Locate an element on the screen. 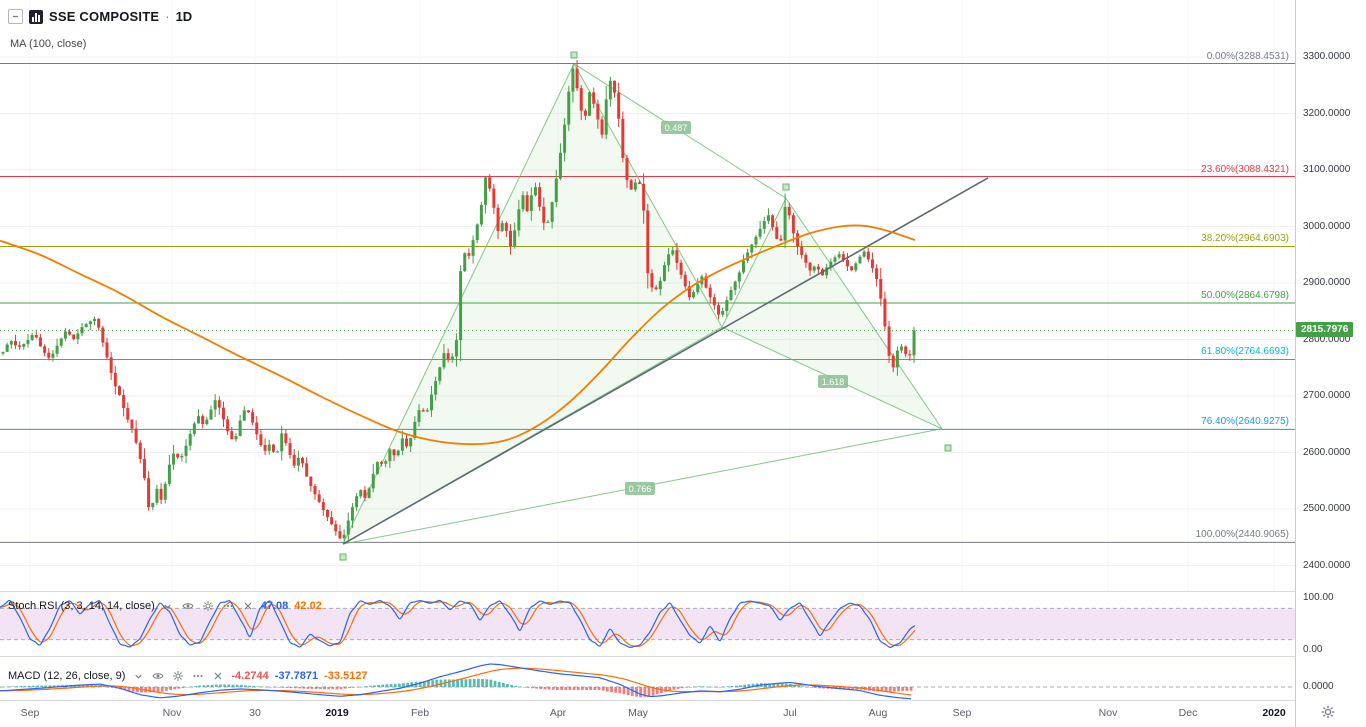 The width and height of the screenshot is (1366, 727). svg-text: 0.487 is located at coordinates (676, 128).